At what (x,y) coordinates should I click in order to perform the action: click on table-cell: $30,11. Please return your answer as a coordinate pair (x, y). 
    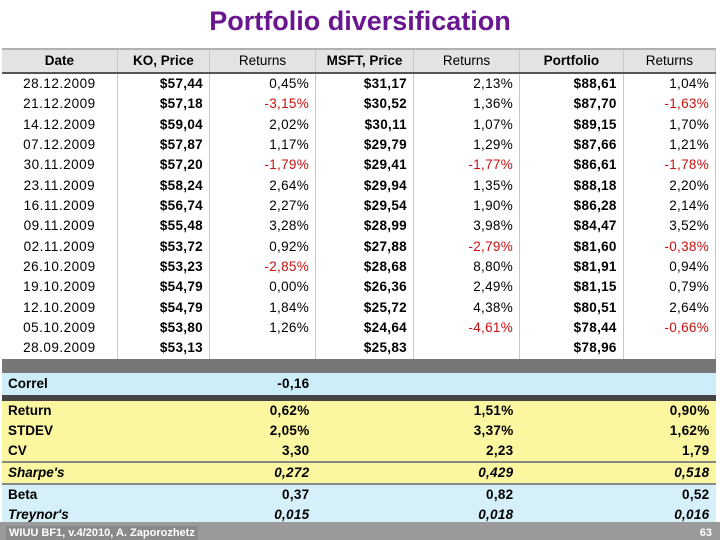
    Looking at the image, I should click on (364, 125).